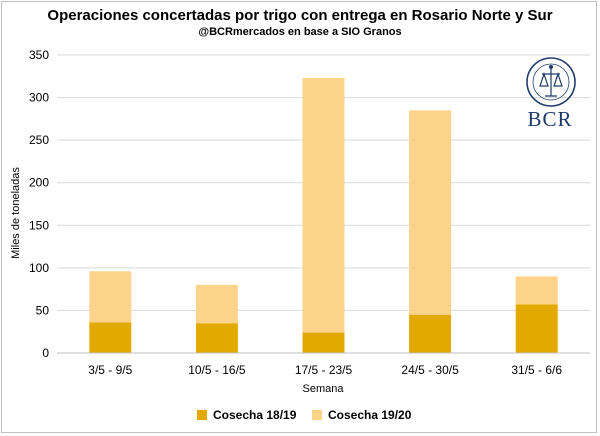 The width and height of the screenshot is (600, 436). What do you see at coordinates (536, 370) in the screenshot?
I see `x-tick-label-4: 31/5 - 6/6` at bounding box center [536, 370].